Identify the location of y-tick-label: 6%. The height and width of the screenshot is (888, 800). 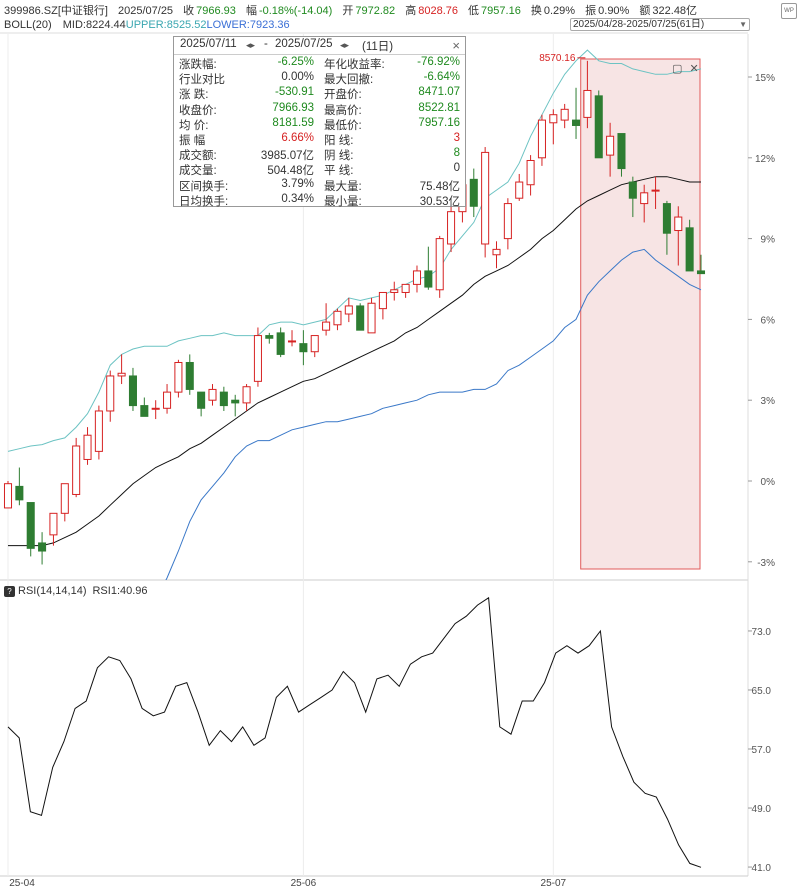
(768, 320).